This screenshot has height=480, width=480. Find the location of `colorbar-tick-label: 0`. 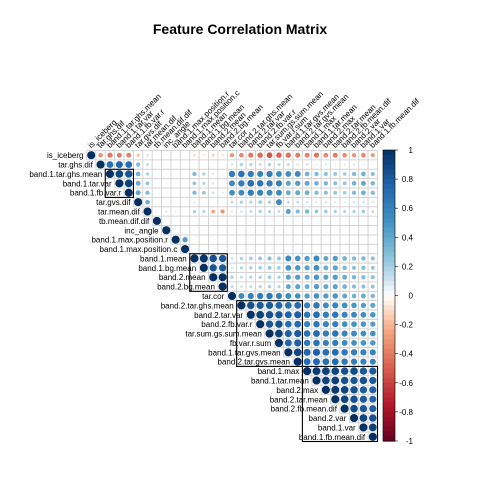

colorbar-tick-label: 0 is located at coordinates (411, 296).